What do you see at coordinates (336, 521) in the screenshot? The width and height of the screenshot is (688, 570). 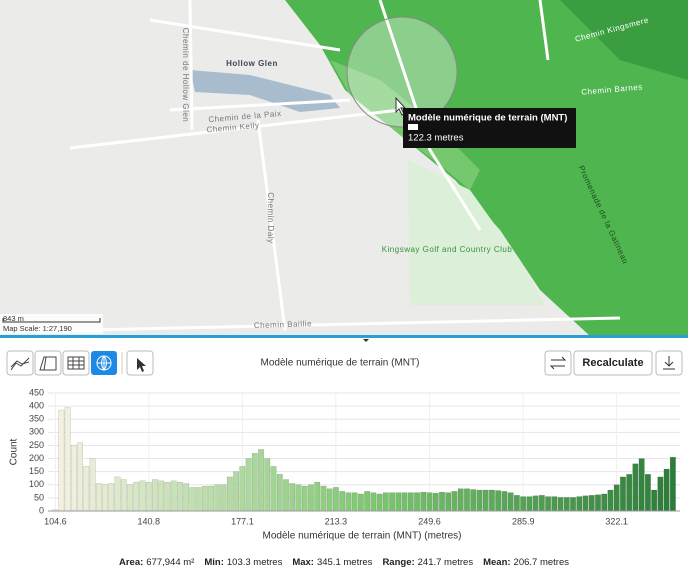 I see `x-tick-label: 213.3` at bounding box center [336, 521].